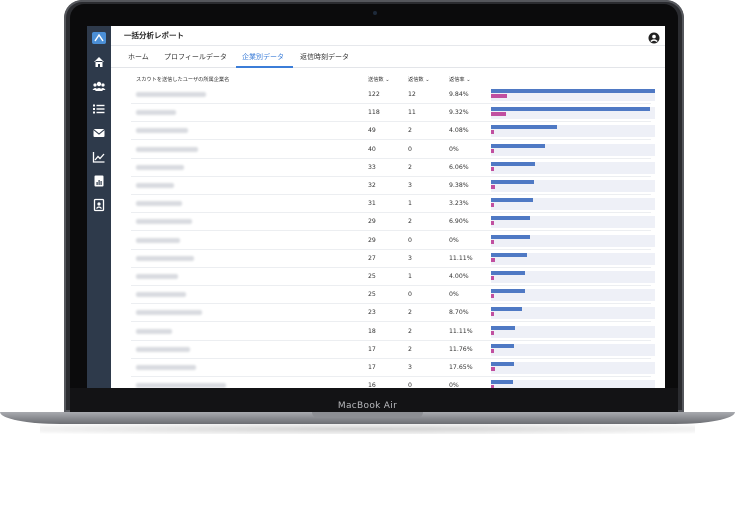 The height and width of the screenshot is (514, 735). I want to click on table-row: 49 2 4.08%, so click(393, 131).